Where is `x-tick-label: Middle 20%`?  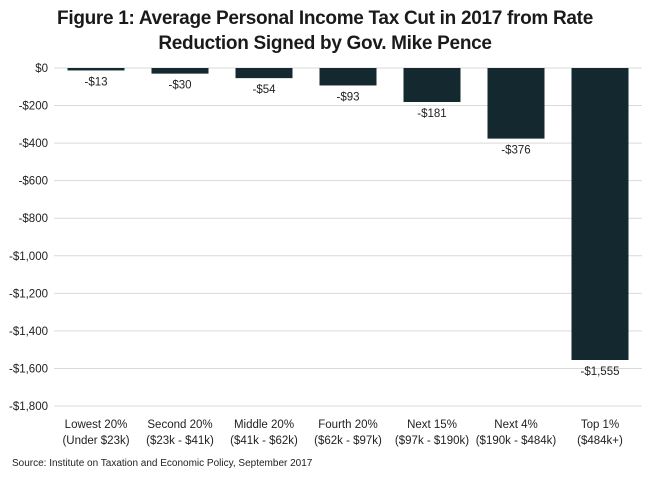
x-tick-label: Middle 20% is located at coordinates (264, 425).